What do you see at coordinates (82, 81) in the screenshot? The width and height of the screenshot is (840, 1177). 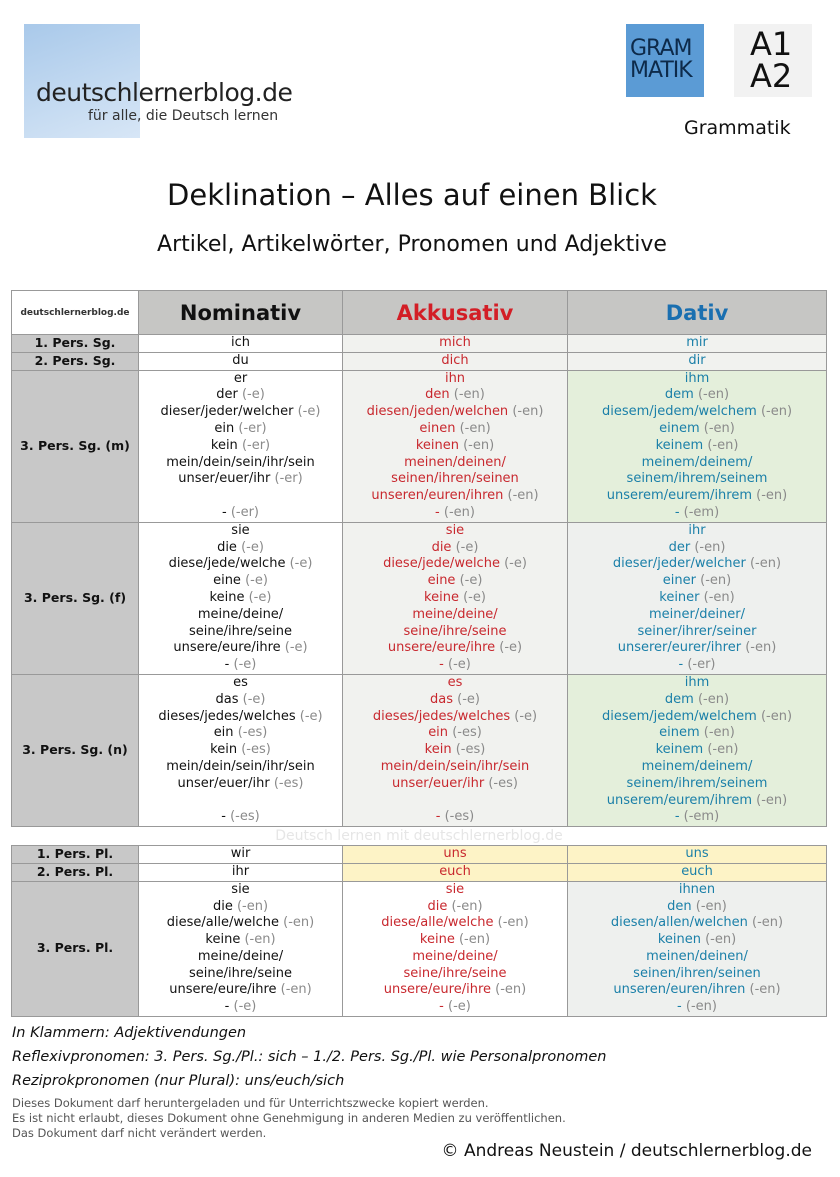 I see `logo` at bounding box center [82, 81].